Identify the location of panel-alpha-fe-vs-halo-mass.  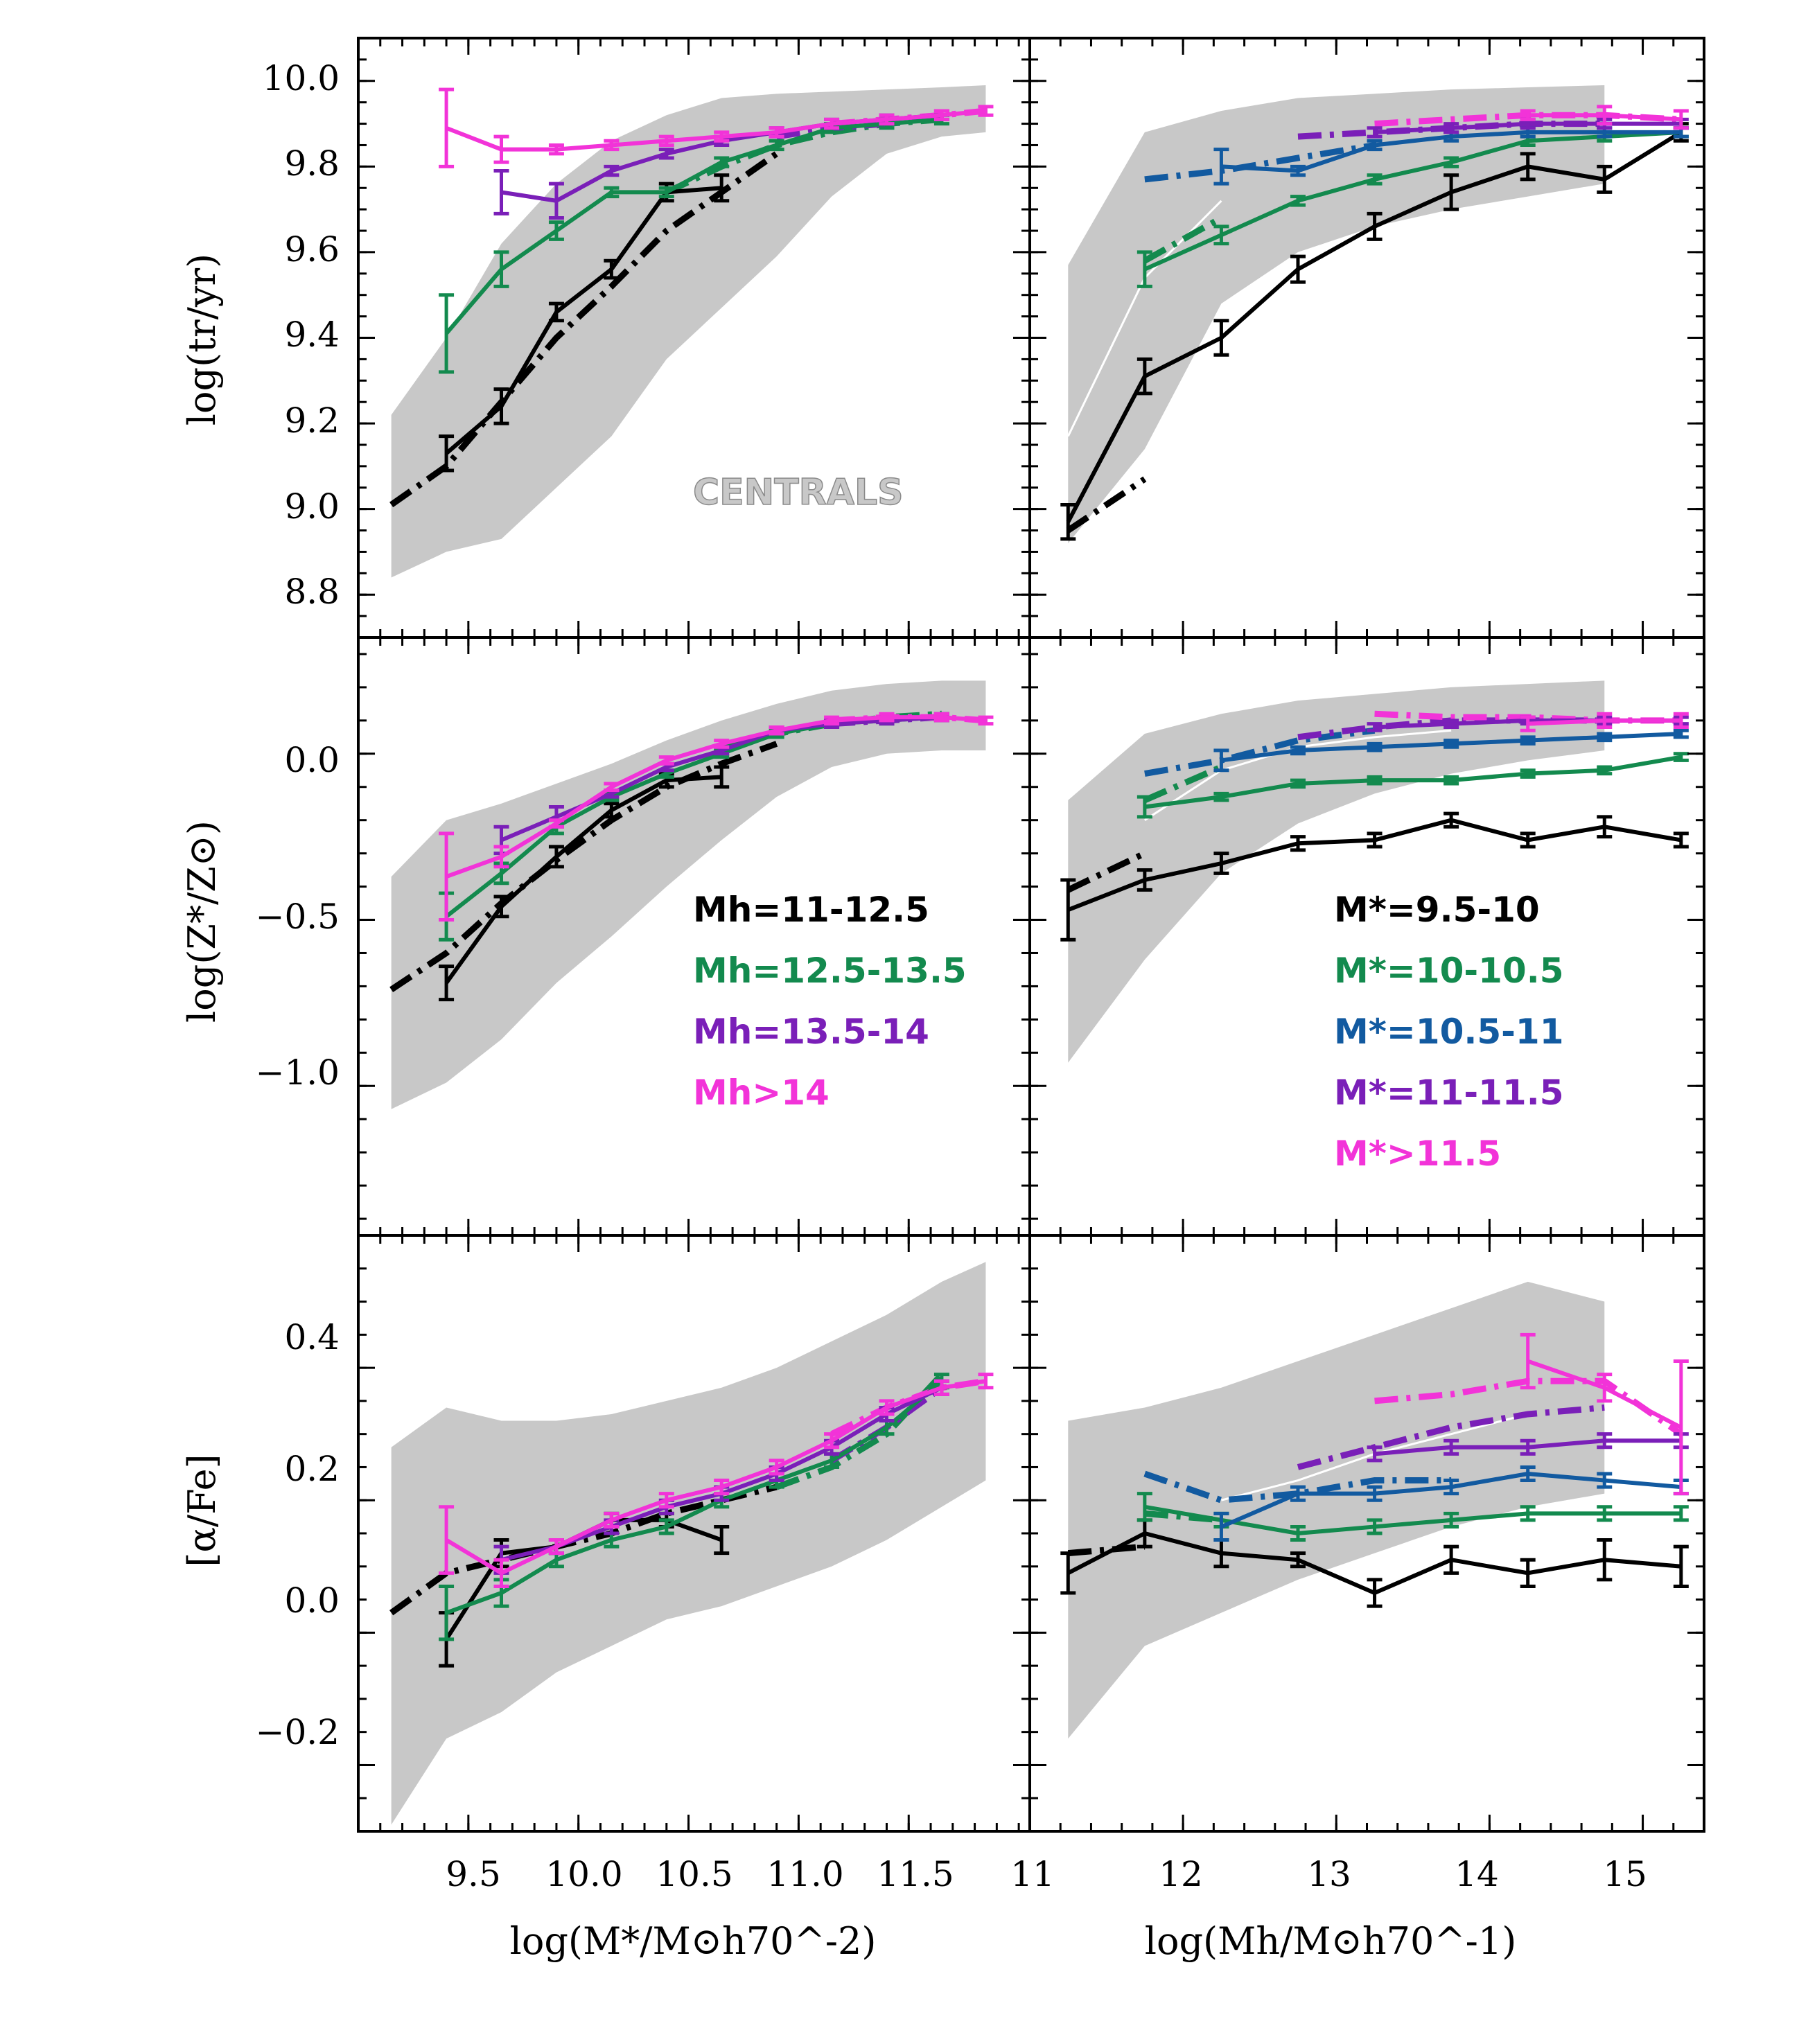
(1366, 1533).